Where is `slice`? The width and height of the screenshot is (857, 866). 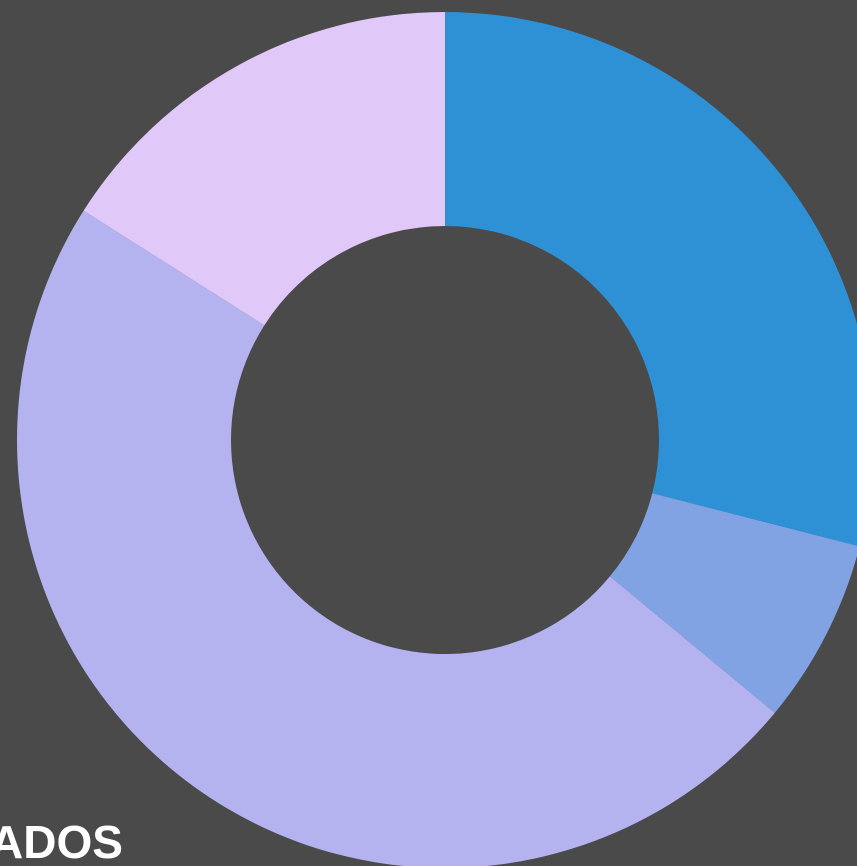
slice is located at coordinates (733, 603).